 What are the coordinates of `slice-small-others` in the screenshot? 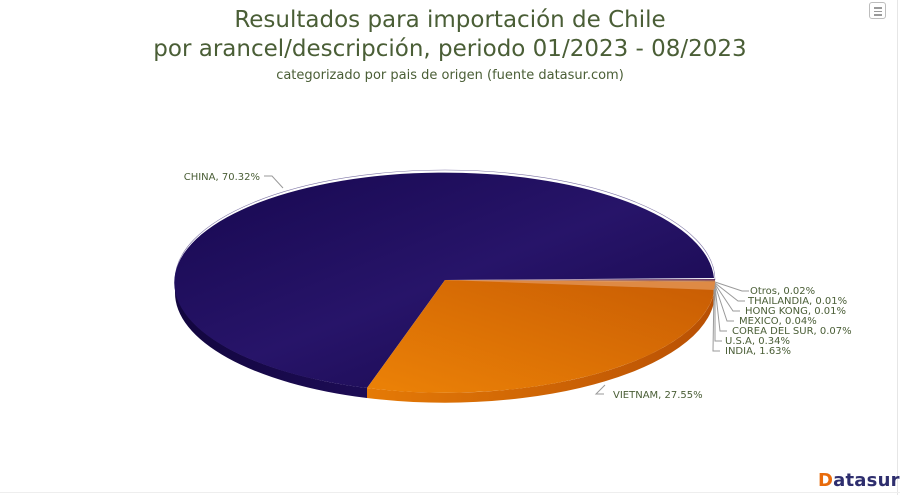 It's located at (580, 280).